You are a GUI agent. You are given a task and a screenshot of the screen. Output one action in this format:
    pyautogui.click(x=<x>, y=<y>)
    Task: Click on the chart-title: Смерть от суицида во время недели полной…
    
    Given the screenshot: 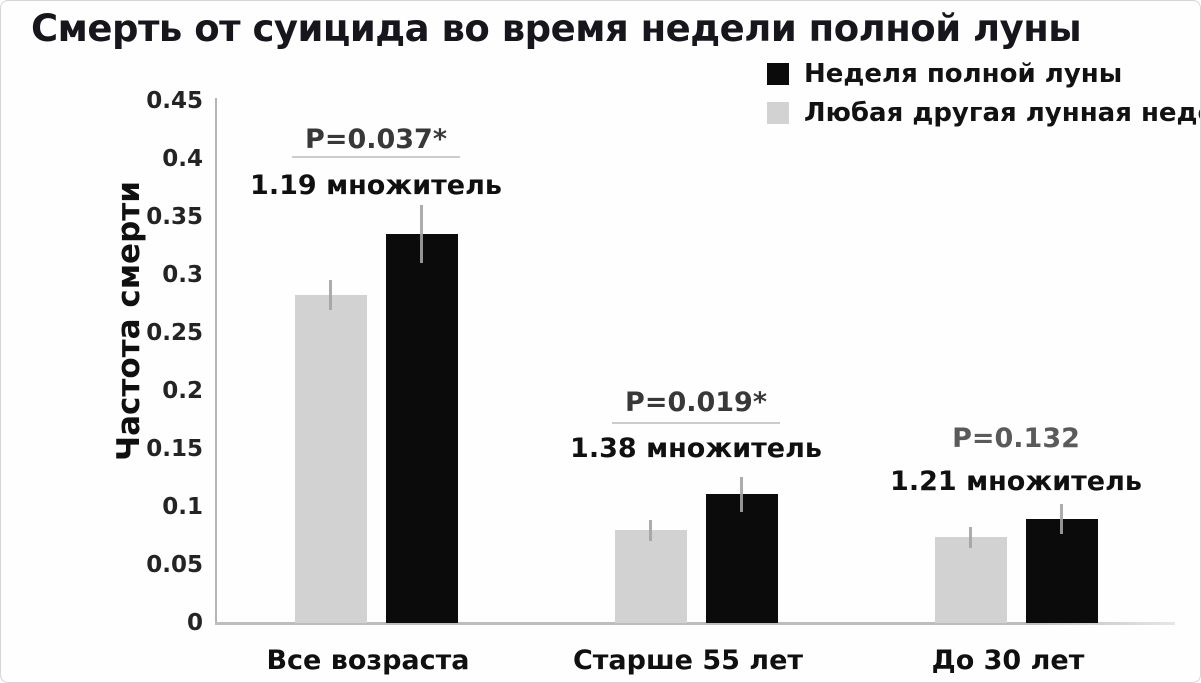 What is the action you would take?
    pyautogui.click(x=556, y=28)
    